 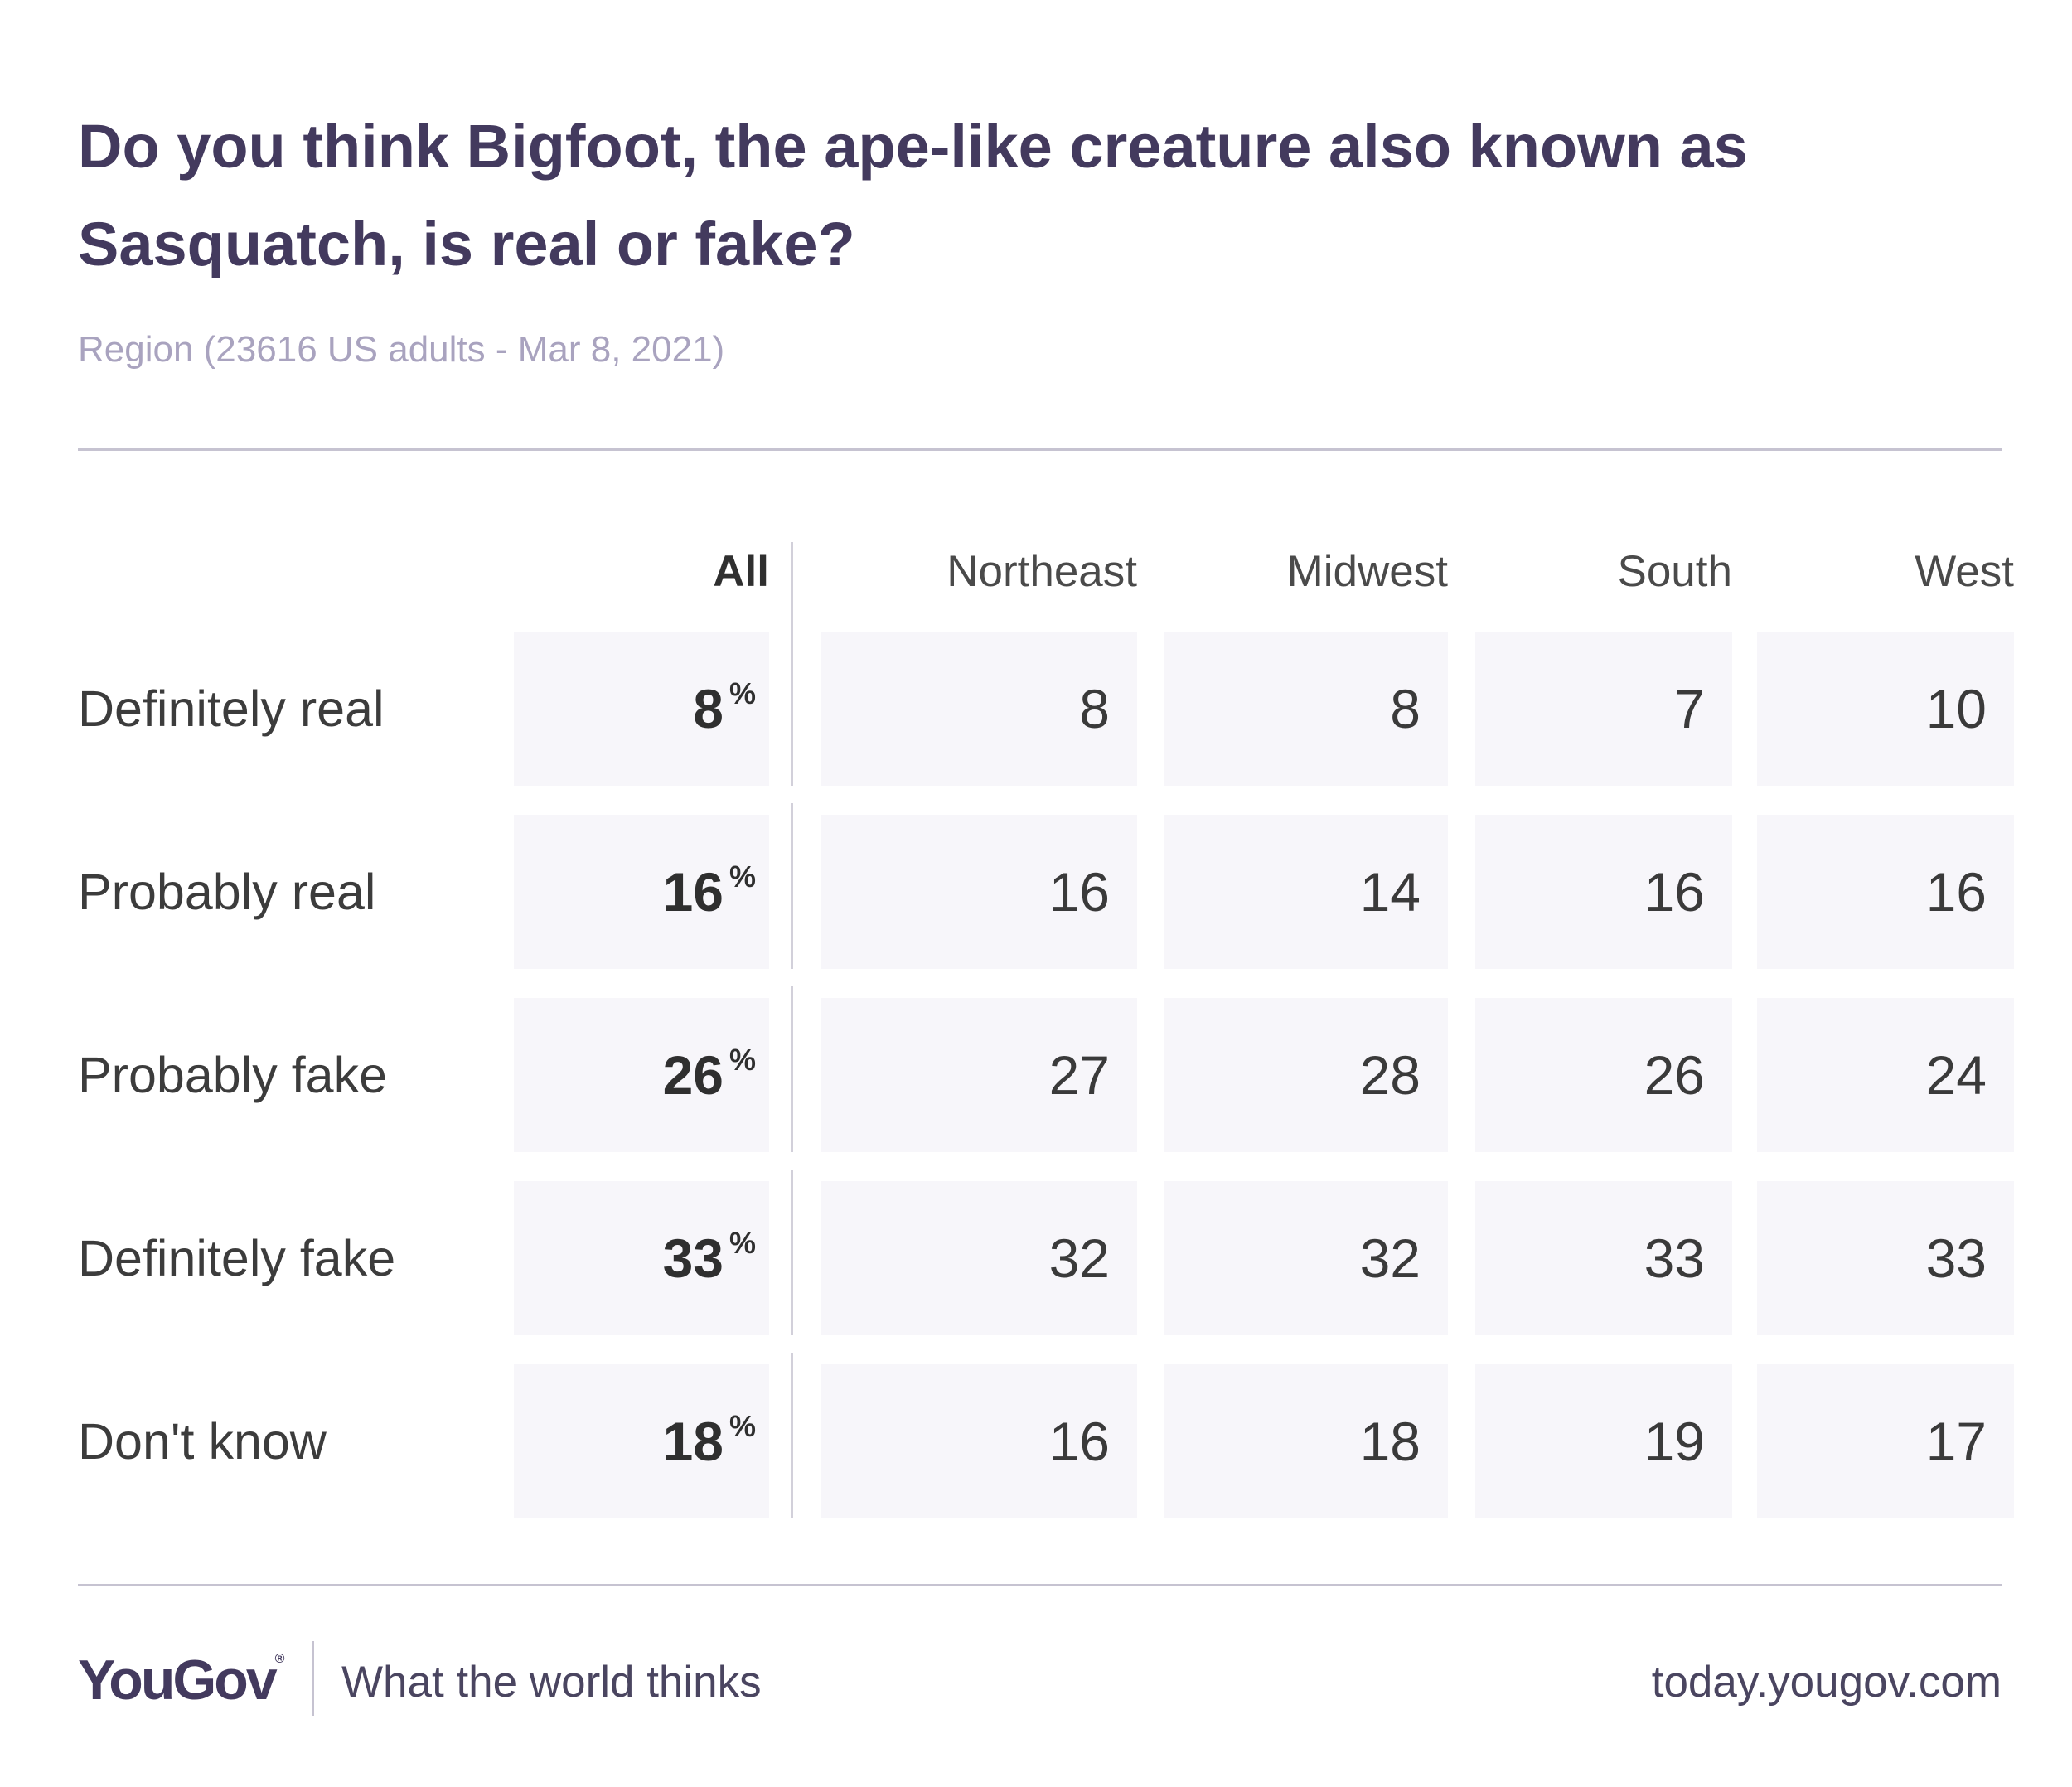 I want to click on cell-west: 10, so click(x=1885, y=709).